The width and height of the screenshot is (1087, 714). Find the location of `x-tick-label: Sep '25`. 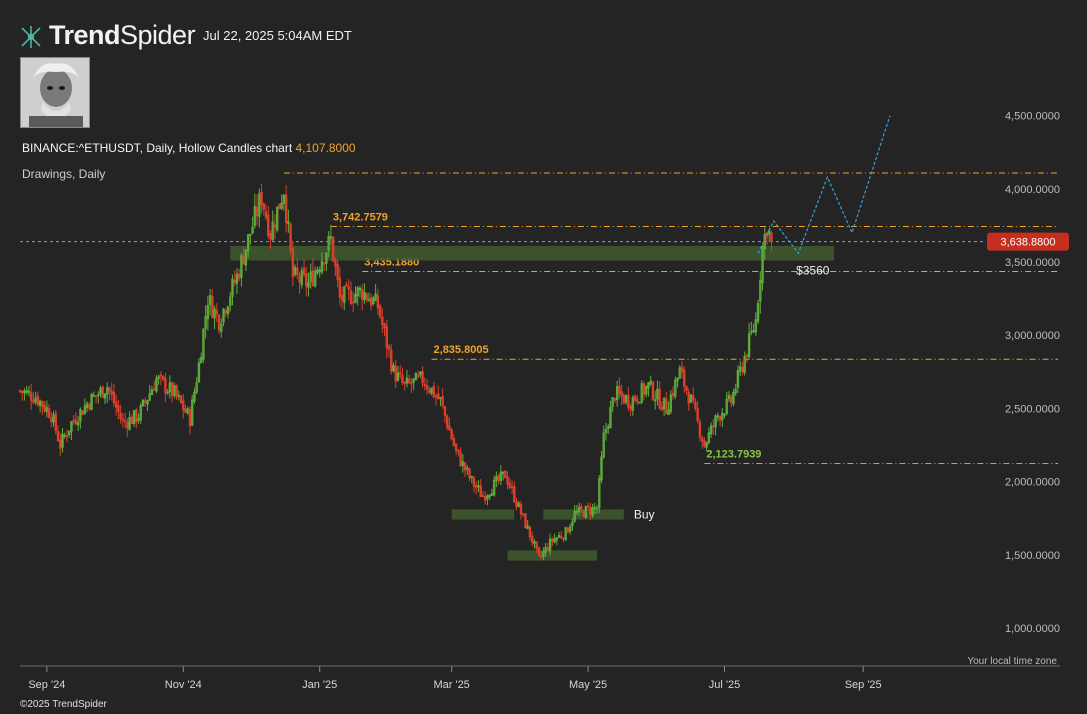

x-tick-label: Sep '25 is located at coordinates (863, 685).